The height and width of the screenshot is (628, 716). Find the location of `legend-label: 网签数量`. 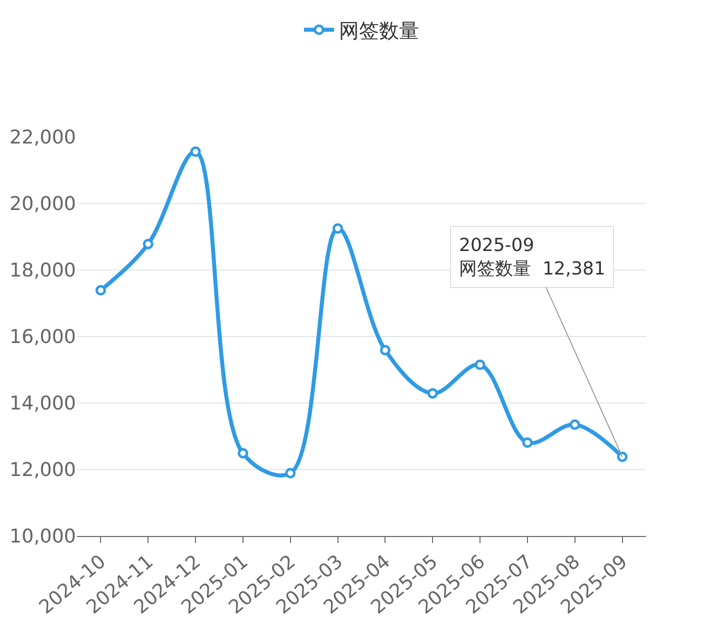

legend-label: 网签数量 is located at coordinates (379, 30).